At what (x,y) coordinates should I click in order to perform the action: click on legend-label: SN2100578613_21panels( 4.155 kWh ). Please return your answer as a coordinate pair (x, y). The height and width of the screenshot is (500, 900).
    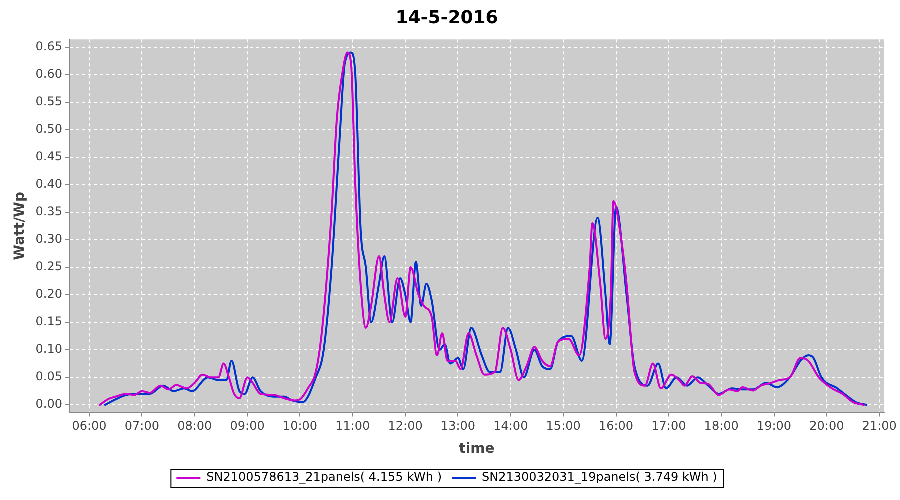
    Looking at the image, I should click on (324, 477).